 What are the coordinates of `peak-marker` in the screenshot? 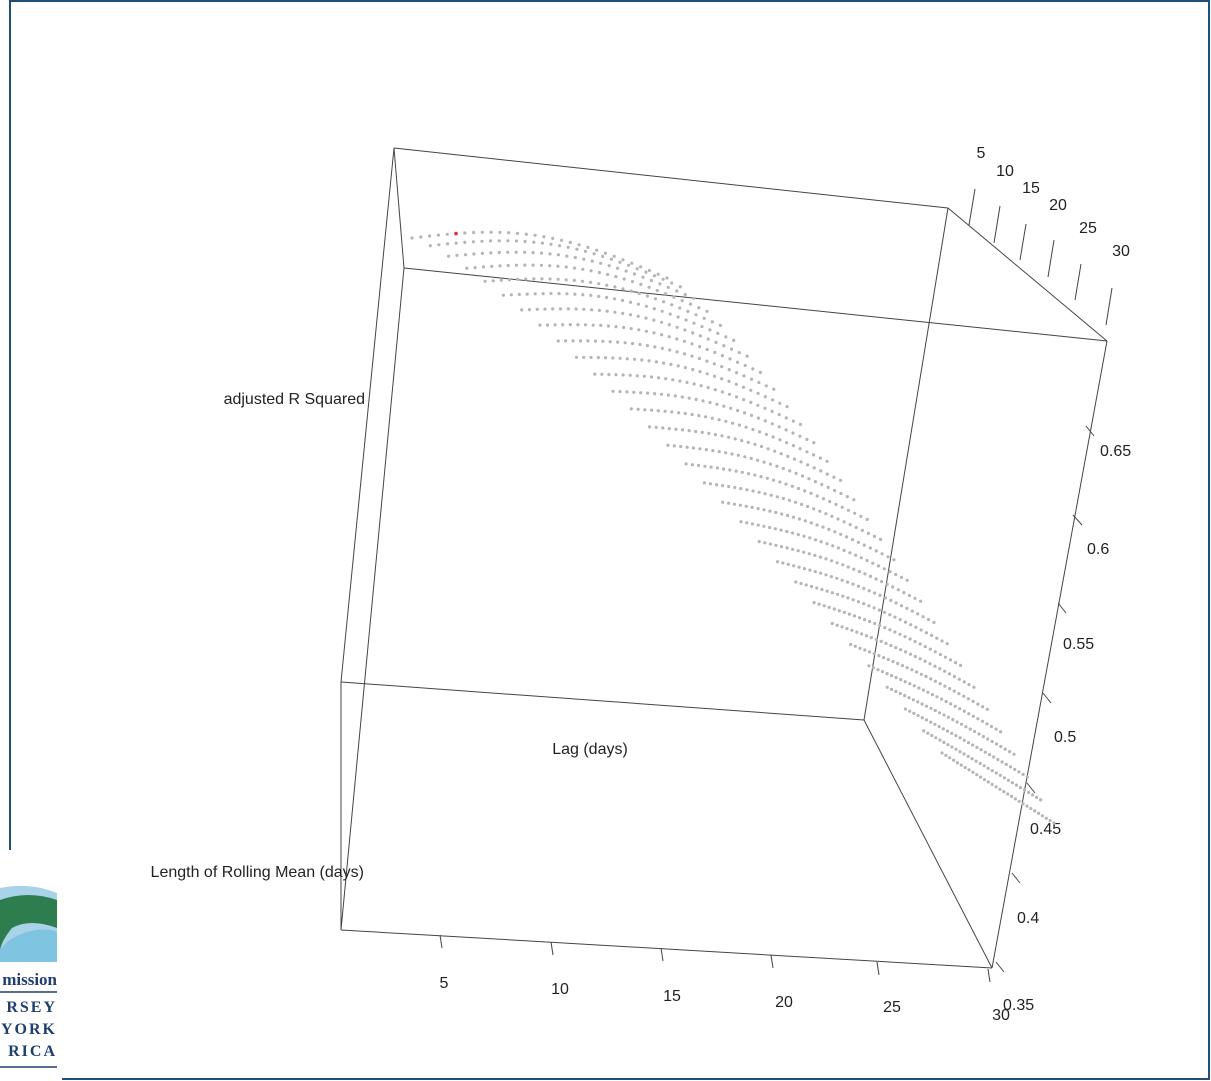 It's located at (456, 233).